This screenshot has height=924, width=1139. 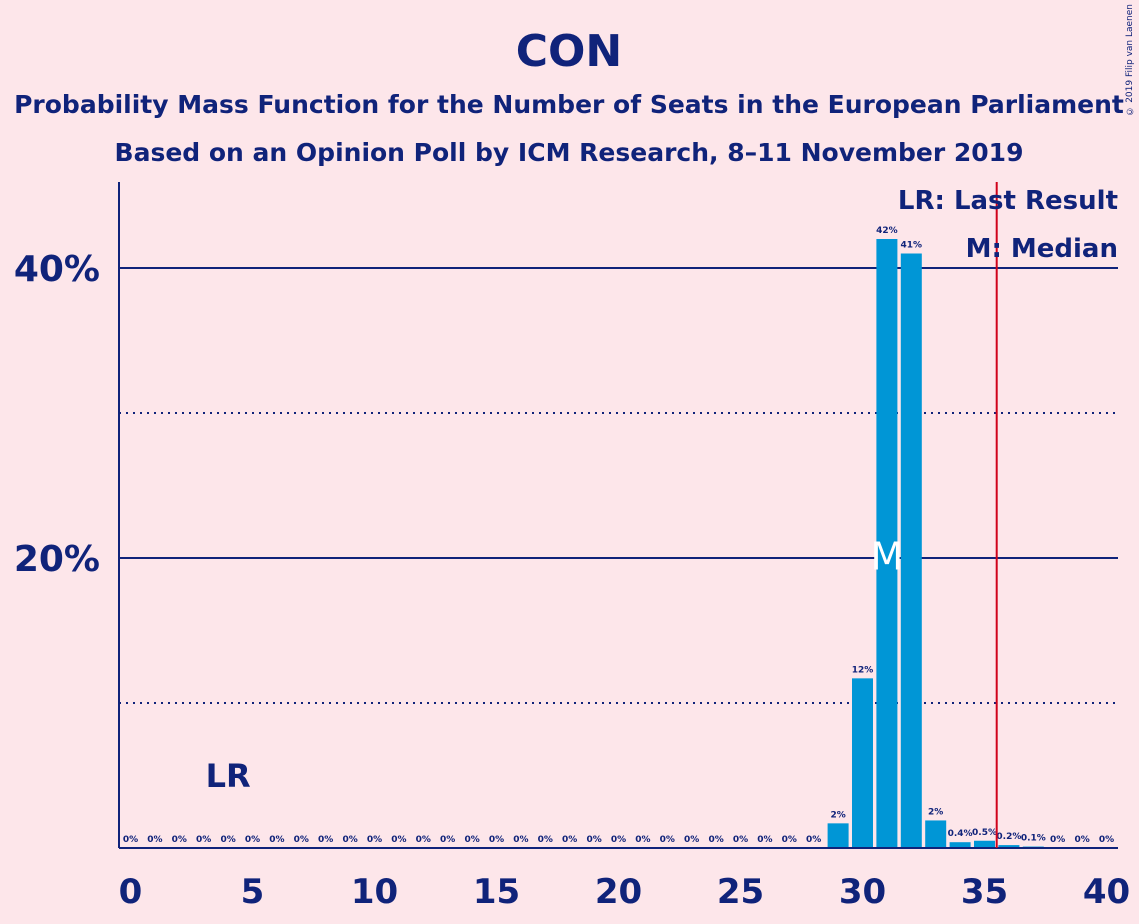 What do you see at coordinates (862, 892) in the screenshot?
I see `x-tick-label: 30` at bounding box center [862, 892].